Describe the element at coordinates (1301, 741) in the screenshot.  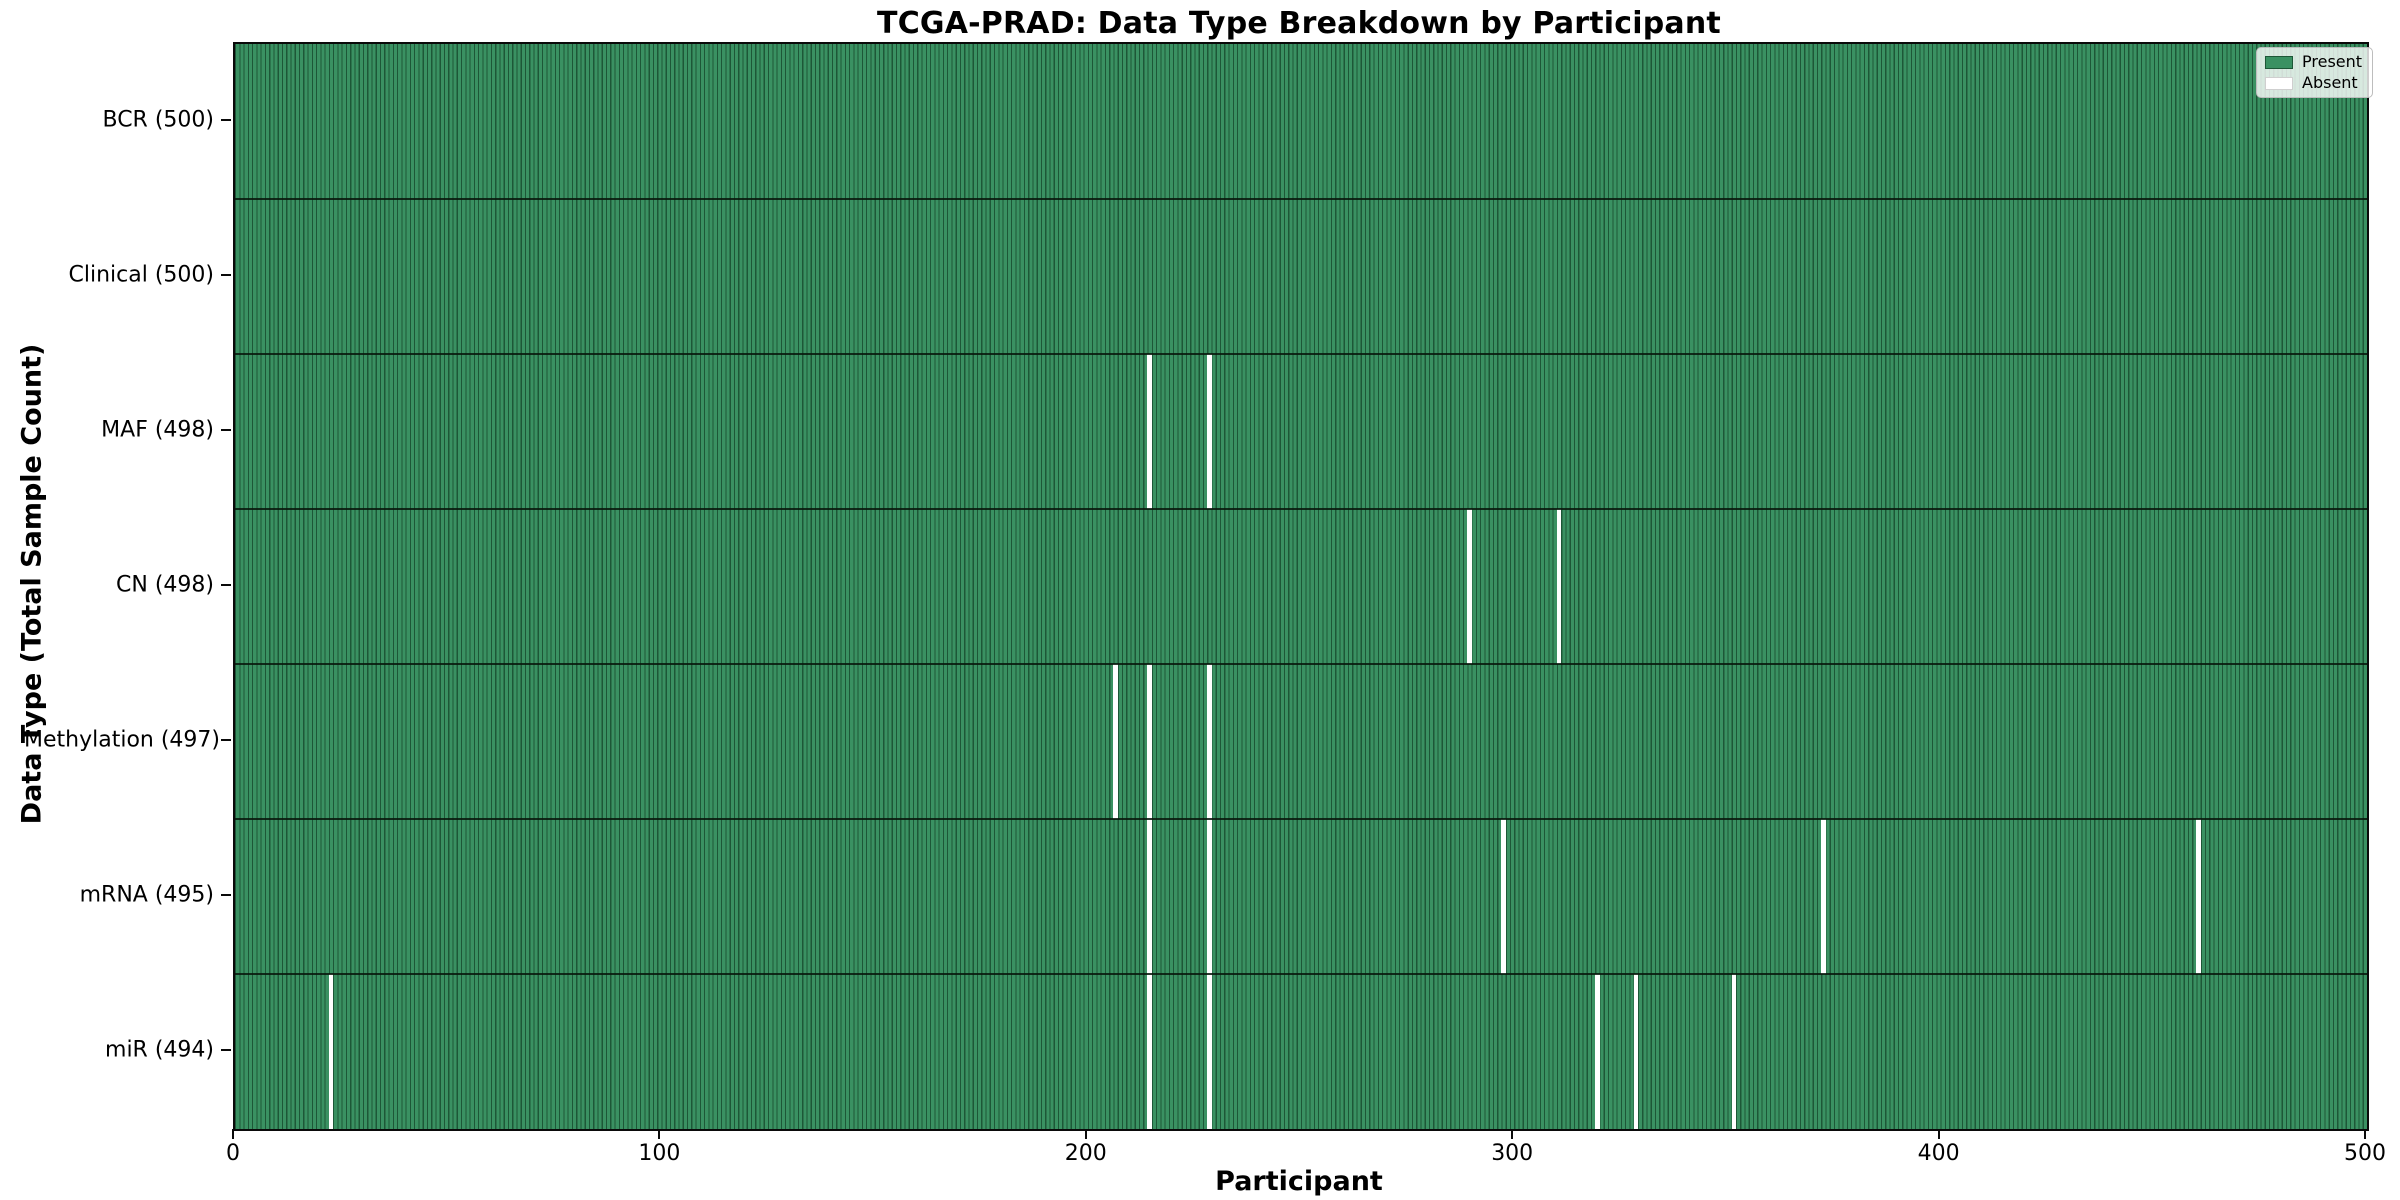
I see `row-methylation` at that location.